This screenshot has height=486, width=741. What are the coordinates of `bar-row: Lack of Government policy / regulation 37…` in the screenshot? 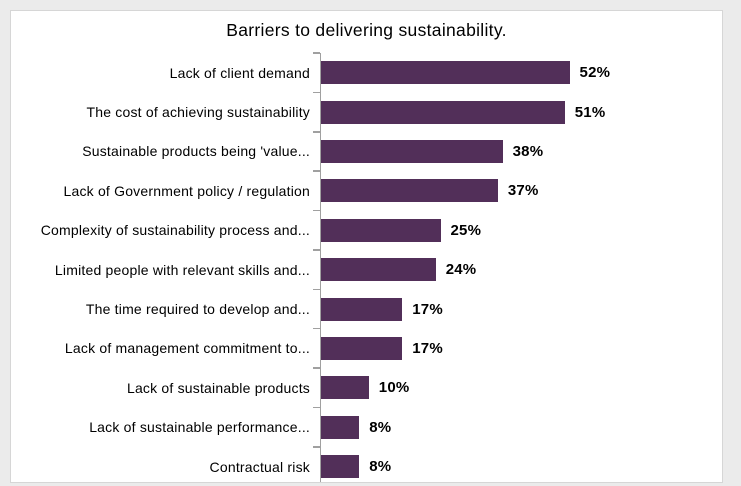 It's located at (366, 190).